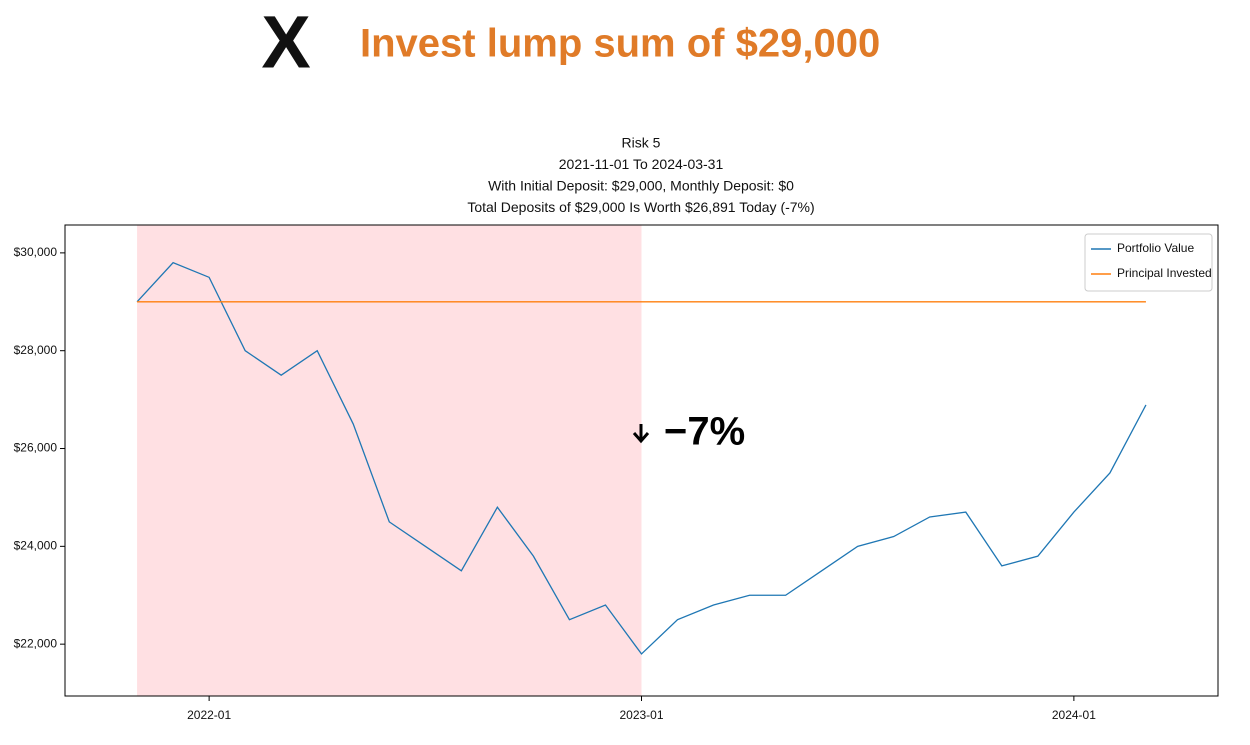 Image resolution: width=1250 pixels, height=745 pixels. Describe the element at coordinates (620, 44) in the screenshot. I see `header-title: Invest lump sum of $29,000` at that location.